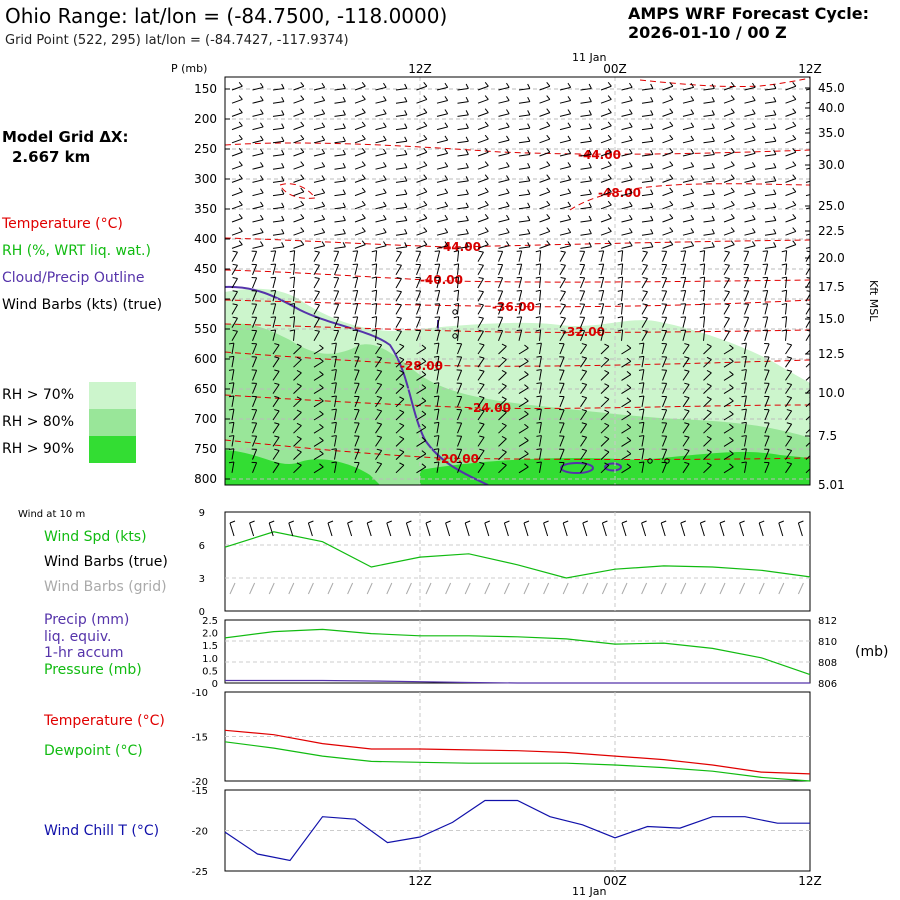  Describe the element at coordinates (205, 389) in the screenshot. I see `pressure-tick-label: 650` at that location.